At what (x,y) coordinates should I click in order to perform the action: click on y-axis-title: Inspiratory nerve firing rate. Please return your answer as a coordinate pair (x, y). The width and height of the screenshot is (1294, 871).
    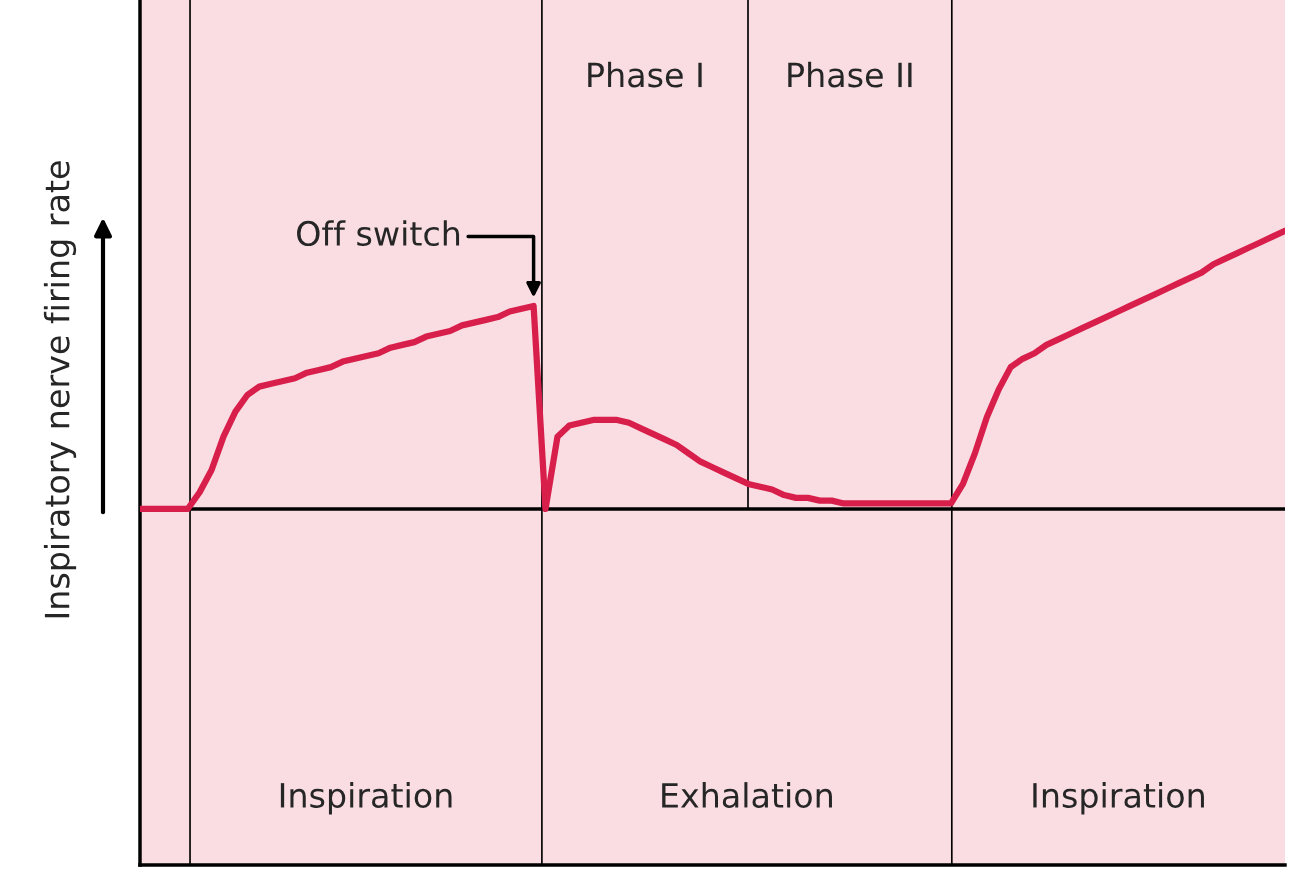
    Looking at the image, I should click on (60, 389).